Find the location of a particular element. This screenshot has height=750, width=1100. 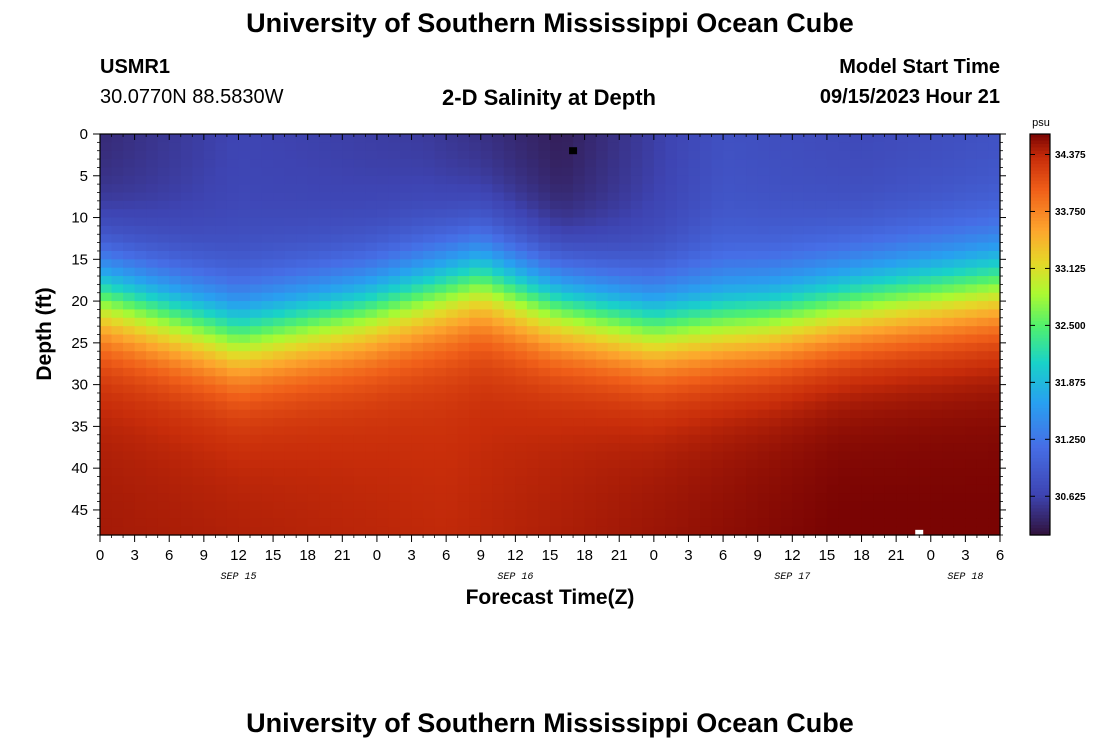

x-tick-label: 3 is located at coordinates (134, 555).